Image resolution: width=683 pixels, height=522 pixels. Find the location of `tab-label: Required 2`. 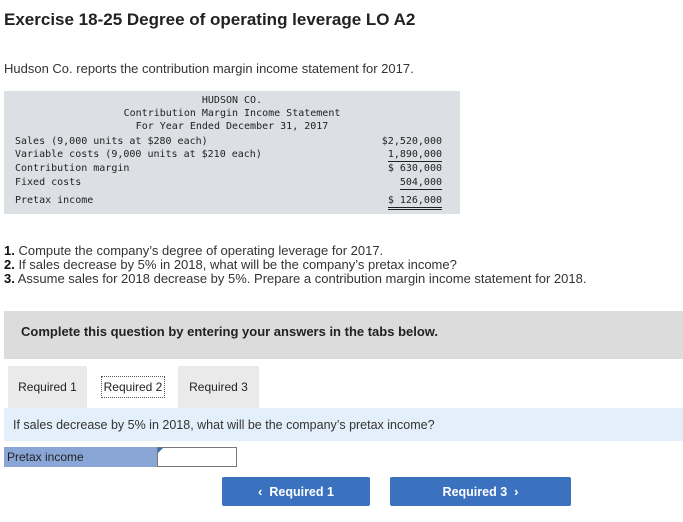

tab-label: Required 2 is located at coordinates (133, 387).